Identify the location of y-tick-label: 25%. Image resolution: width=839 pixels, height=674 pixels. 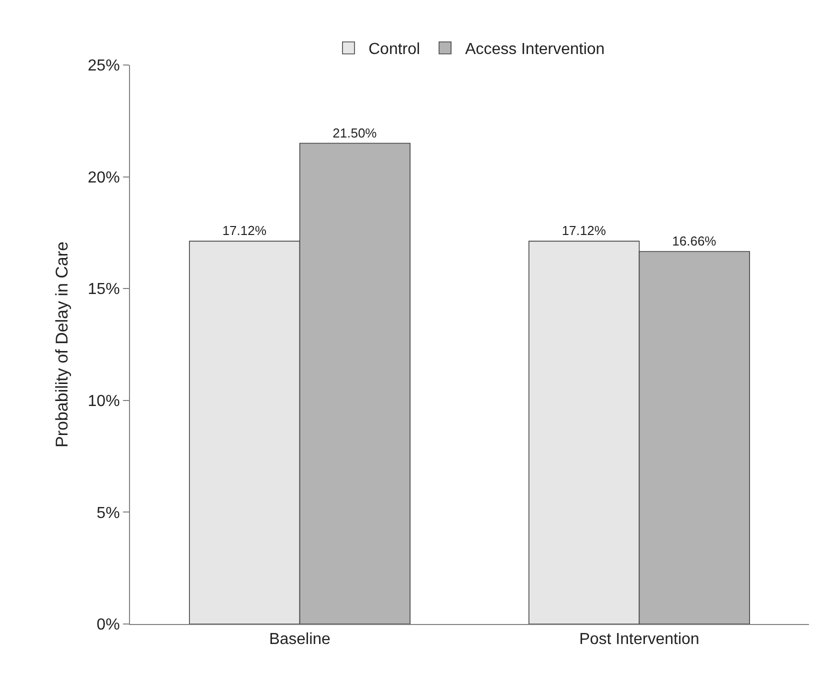
(104, 66).